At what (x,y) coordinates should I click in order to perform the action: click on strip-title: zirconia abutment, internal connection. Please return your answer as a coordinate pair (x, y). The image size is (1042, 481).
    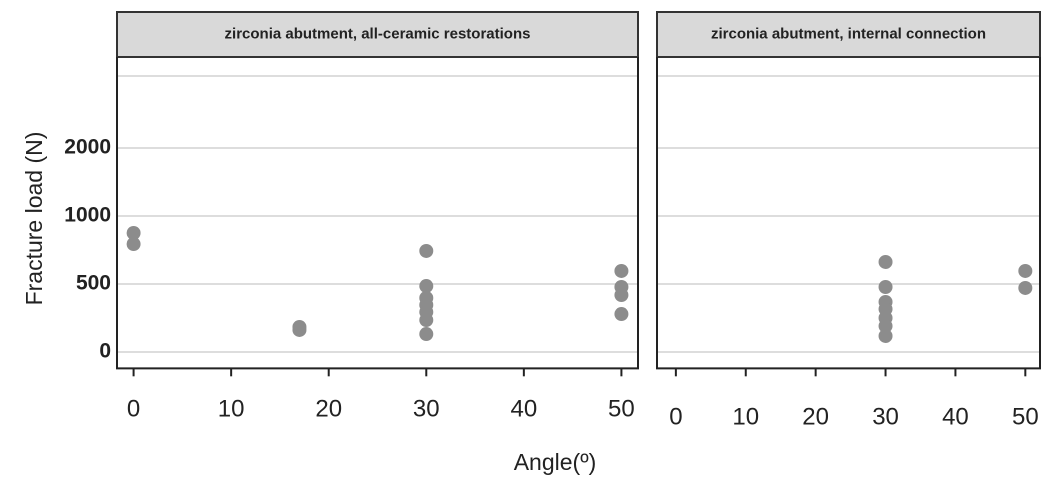
    Looking at the image, I should click on (848, 33).